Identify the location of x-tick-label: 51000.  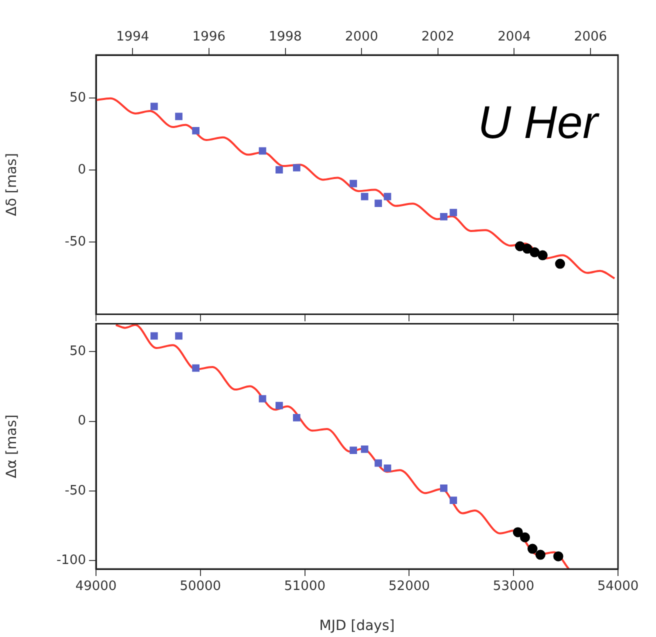
(305, 586).